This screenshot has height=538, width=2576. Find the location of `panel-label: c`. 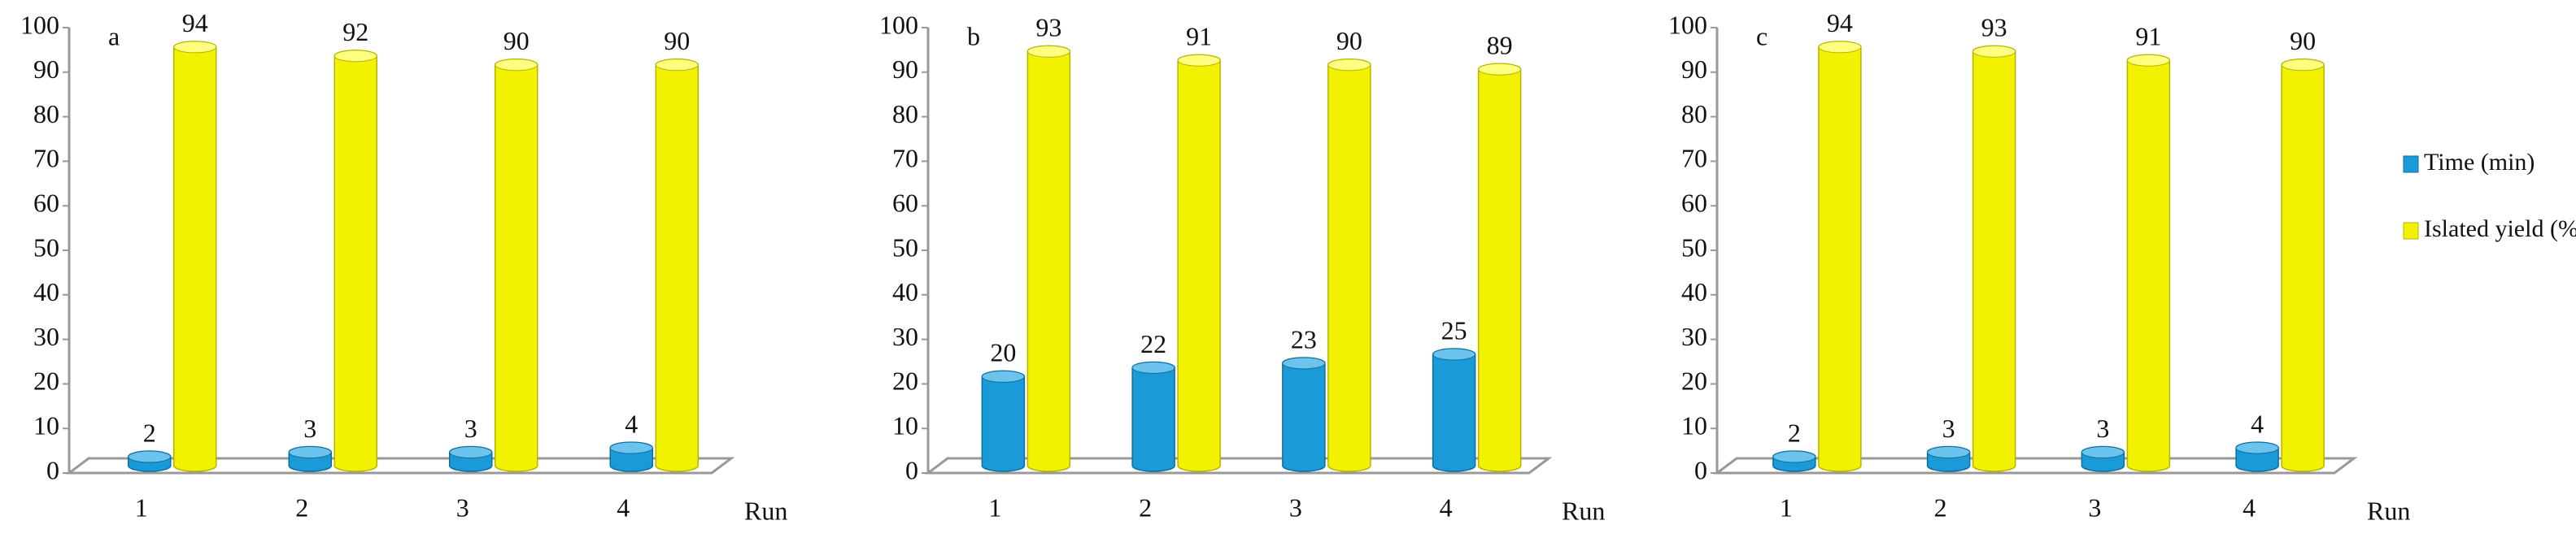

panel-label: c is located at coordinates (1761, 35).